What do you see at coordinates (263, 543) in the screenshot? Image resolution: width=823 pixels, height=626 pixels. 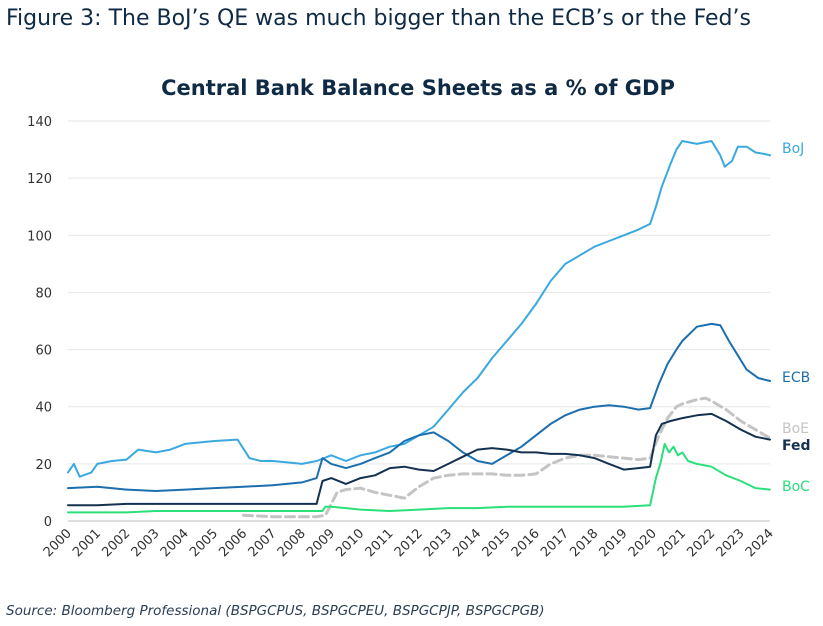 I see `x-tick-label: 2007` at bounding box center [263, 543].